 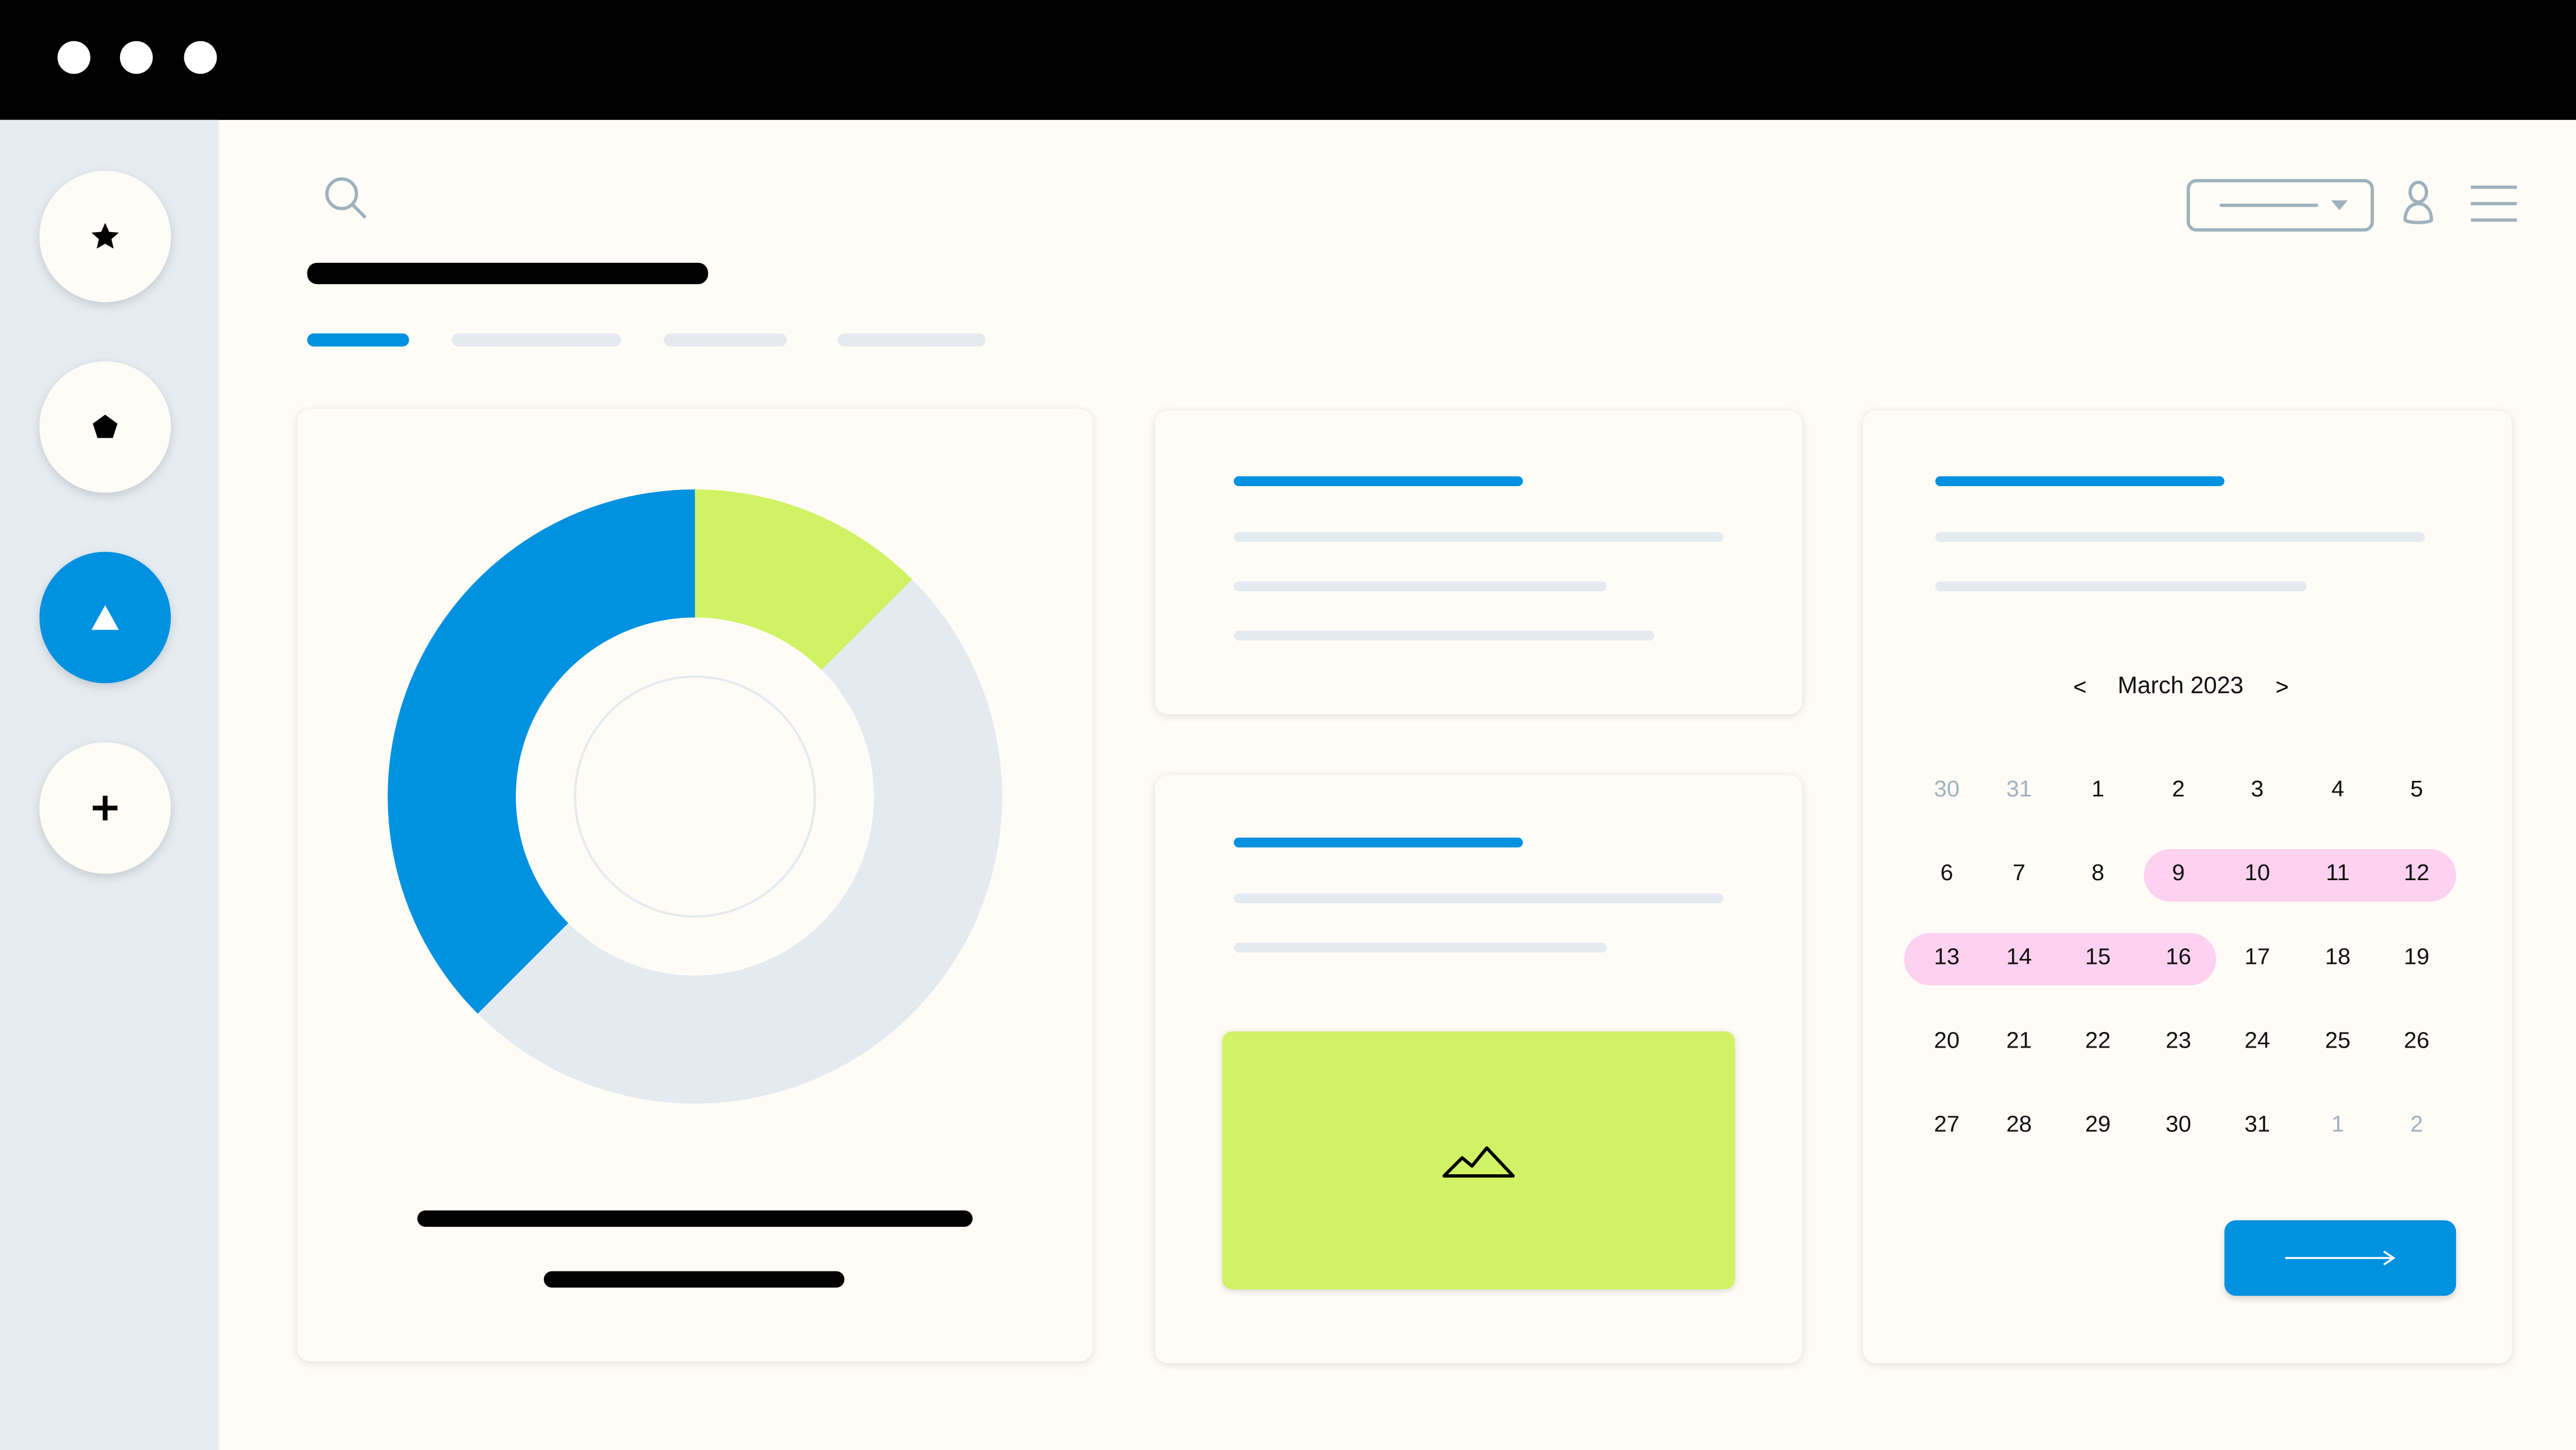 I want to click on donut-chart, so click(x=694, y=796).